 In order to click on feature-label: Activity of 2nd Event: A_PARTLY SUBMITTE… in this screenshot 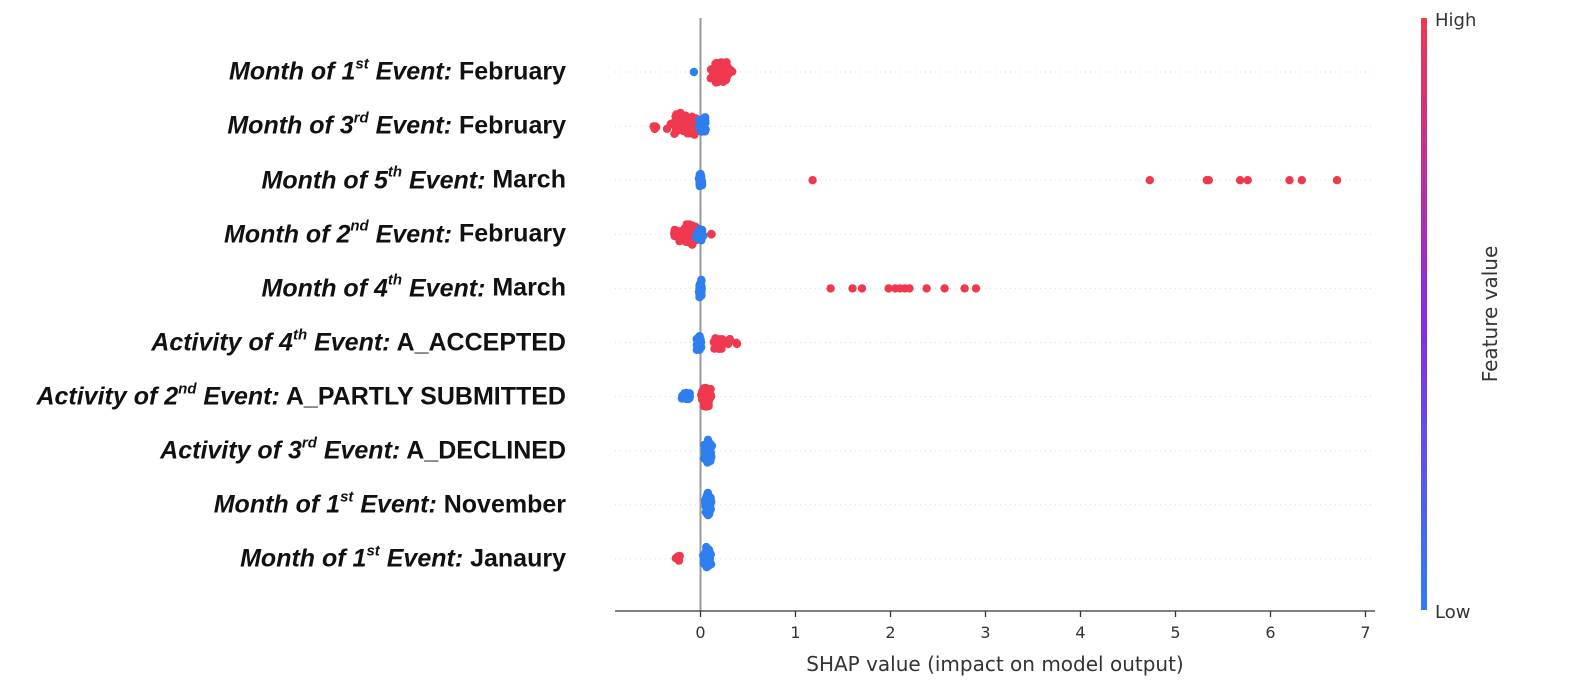, I will do `click(301, 395)`.